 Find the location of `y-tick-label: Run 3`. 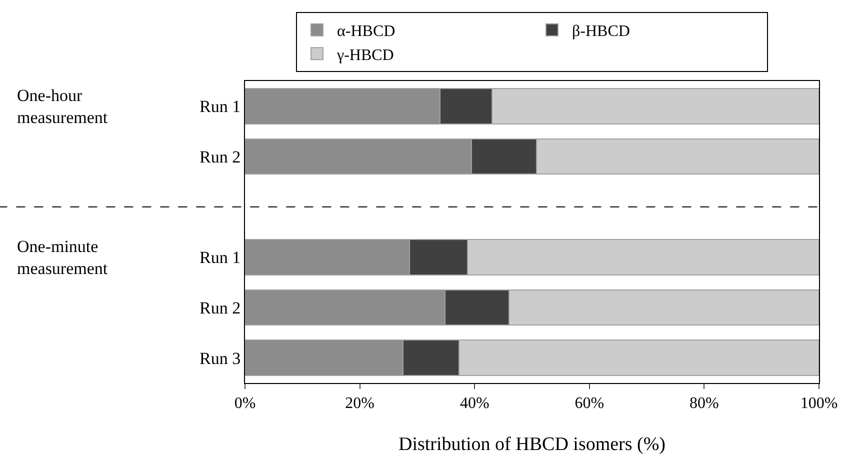

y-tick-label: Run 3 is located at coordinates (220, 358).